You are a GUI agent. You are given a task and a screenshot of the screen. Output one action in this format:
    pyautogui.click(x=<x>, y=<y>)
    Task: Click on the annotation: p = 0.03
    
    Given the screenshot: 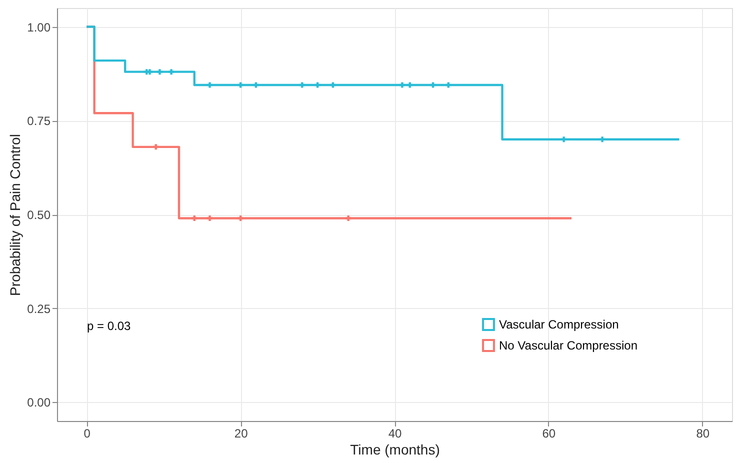 What is the action you would take?
    pyautogui.click(x=109, y=326)
    